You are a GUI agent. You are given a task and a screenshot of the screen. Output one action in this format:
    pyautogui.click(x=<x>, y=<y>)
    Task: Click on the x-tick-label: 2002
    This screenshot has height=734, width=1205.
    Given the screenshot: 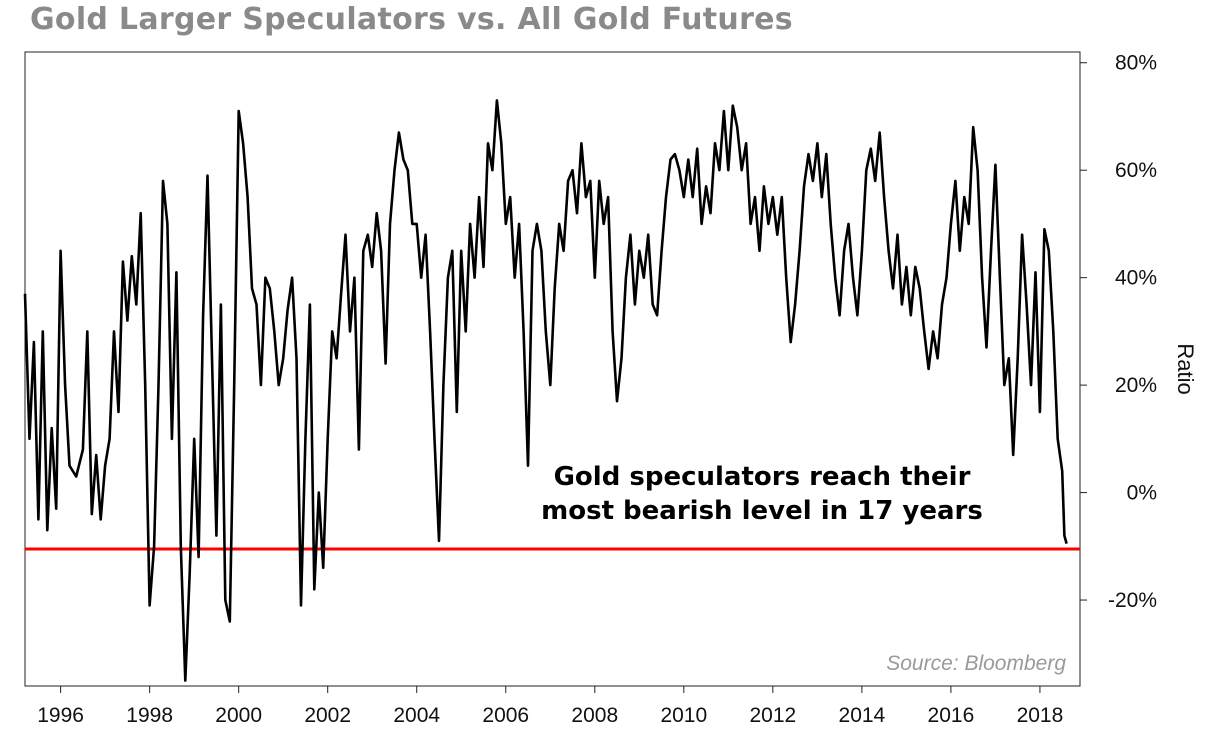 What is the action you would take?
    pyautogui.click(x=327, y=715)
    